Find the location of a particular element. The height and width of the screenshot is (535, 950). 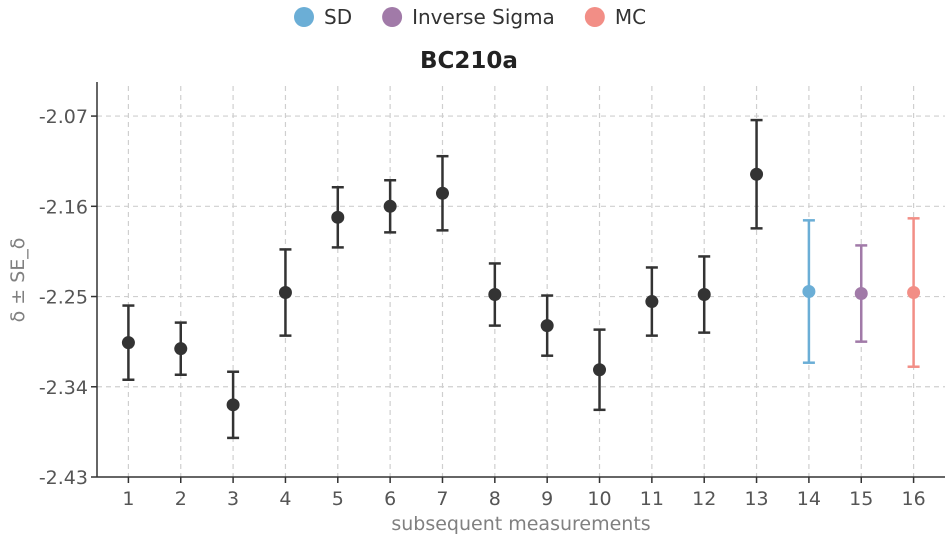

x-tick-label: 12 is located at coordinates (704, 499).